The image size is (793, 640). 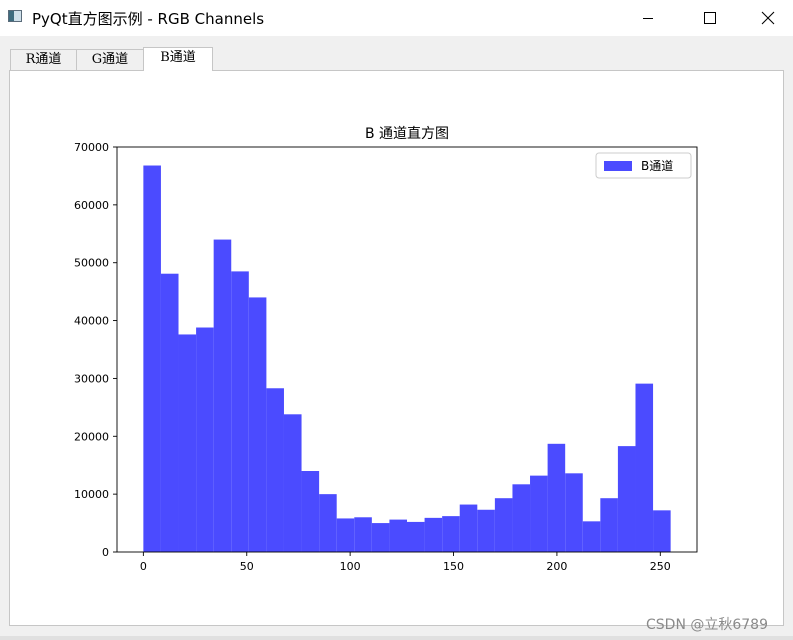 I want to click on x-tick-label: 0, so click(x=143, y=566).